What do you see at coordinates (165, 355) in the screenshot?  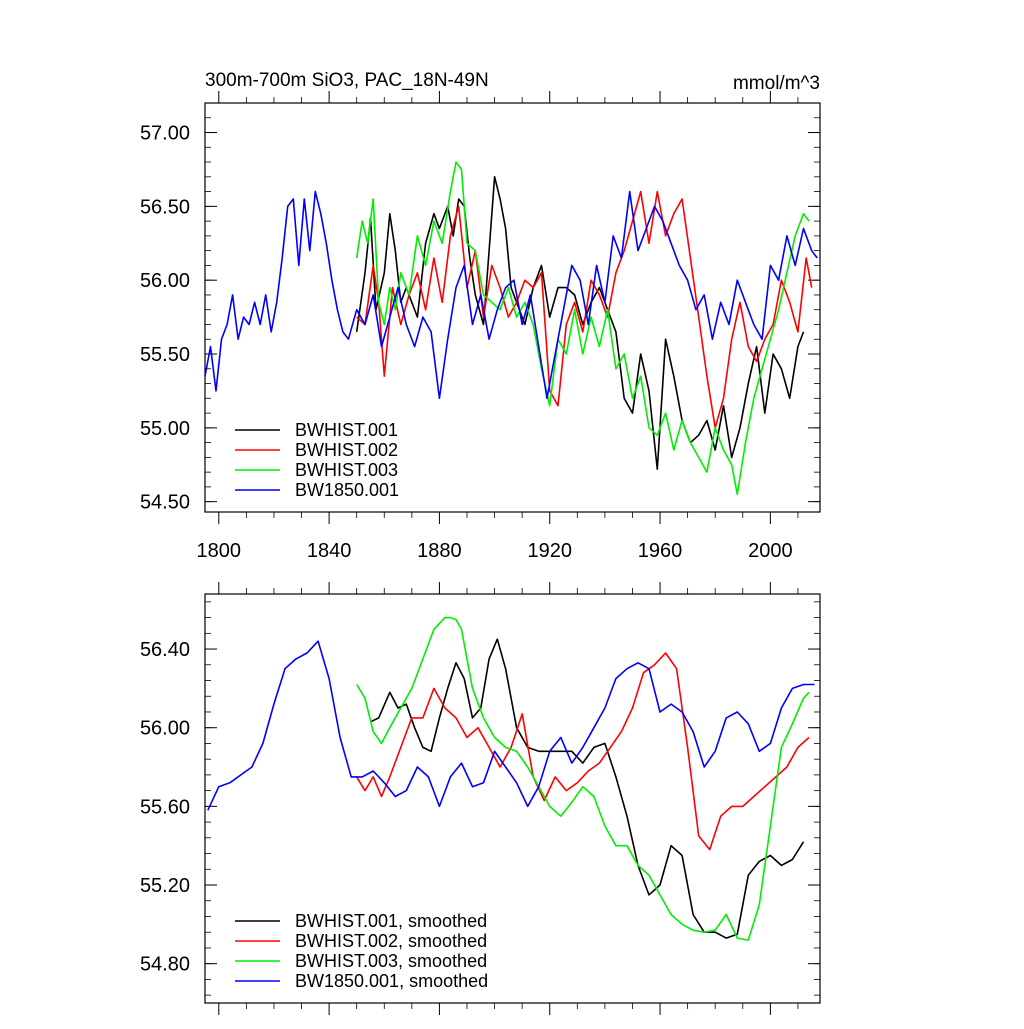 I see `y-tick-label: 55.50` at bounding box center [165, 355].